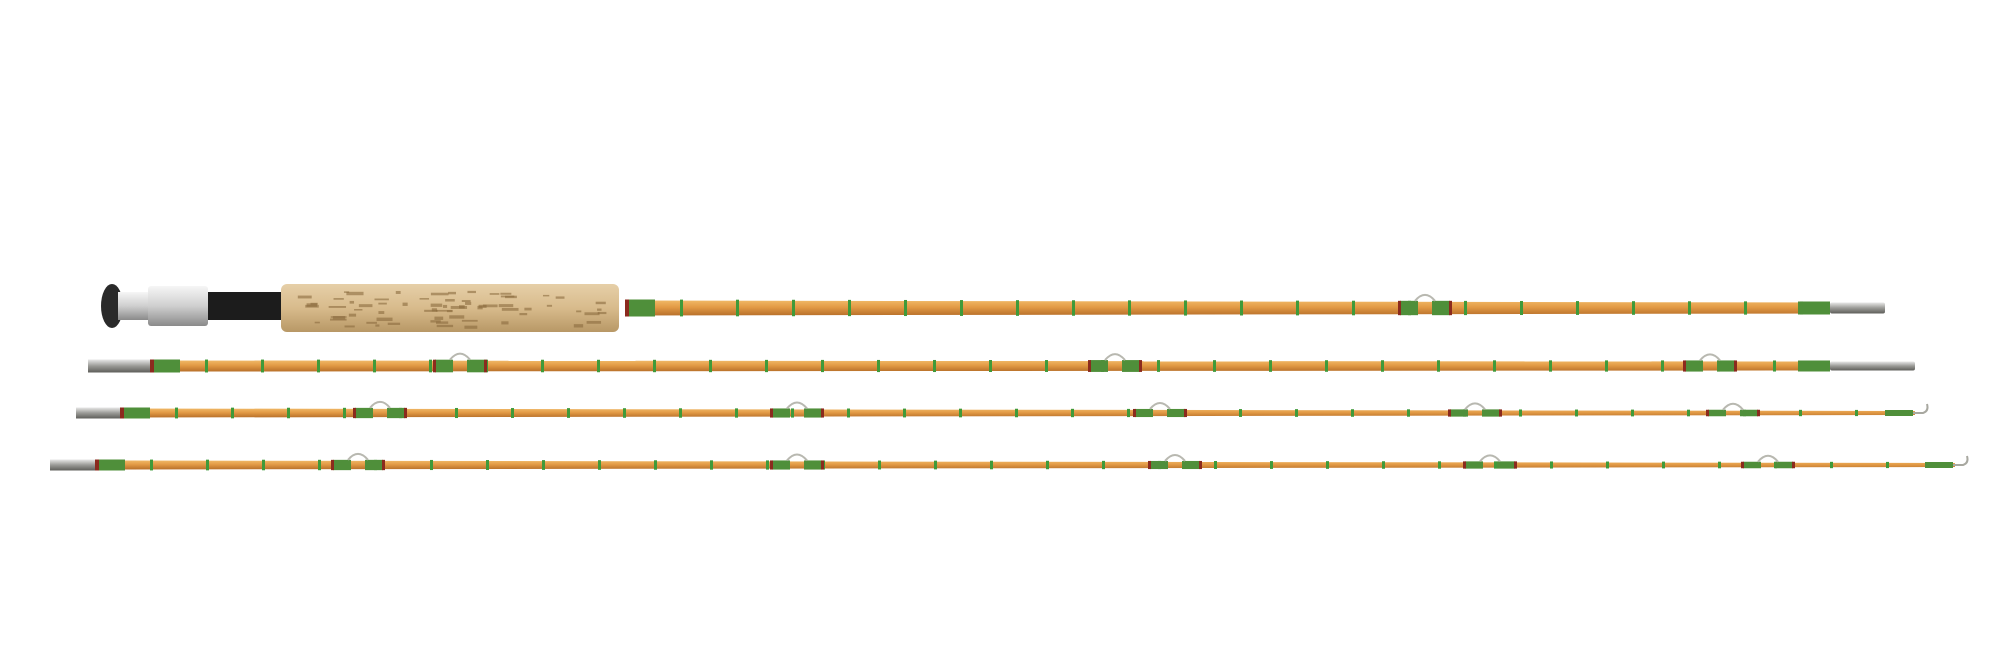 The width and height of the screenshot is (2000, 667). What do you see at coordinates (245, 306) in the screenshot?
I see `reel-seat-filler` at bounding box center [245, 306].